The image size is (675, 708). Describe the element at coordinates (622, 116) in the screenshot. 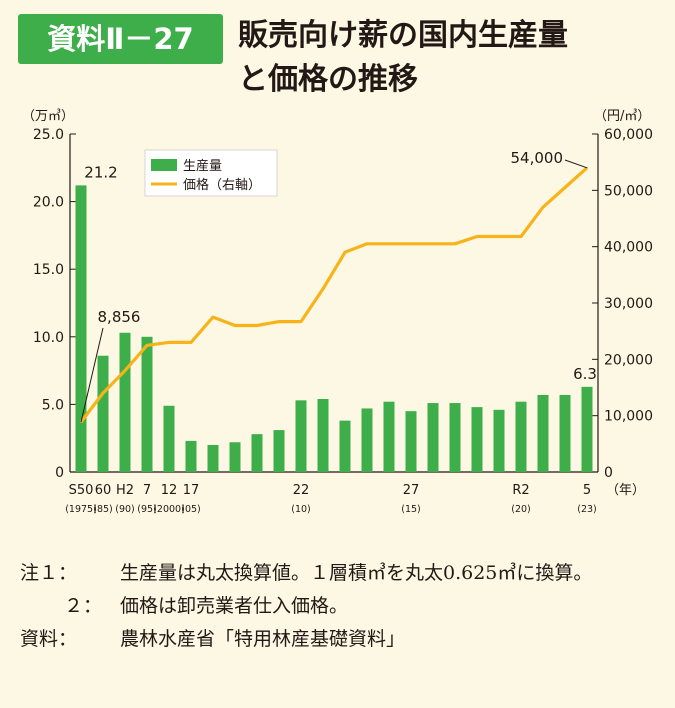

I see `right-axis-unit: （円/㎥）` at that location.